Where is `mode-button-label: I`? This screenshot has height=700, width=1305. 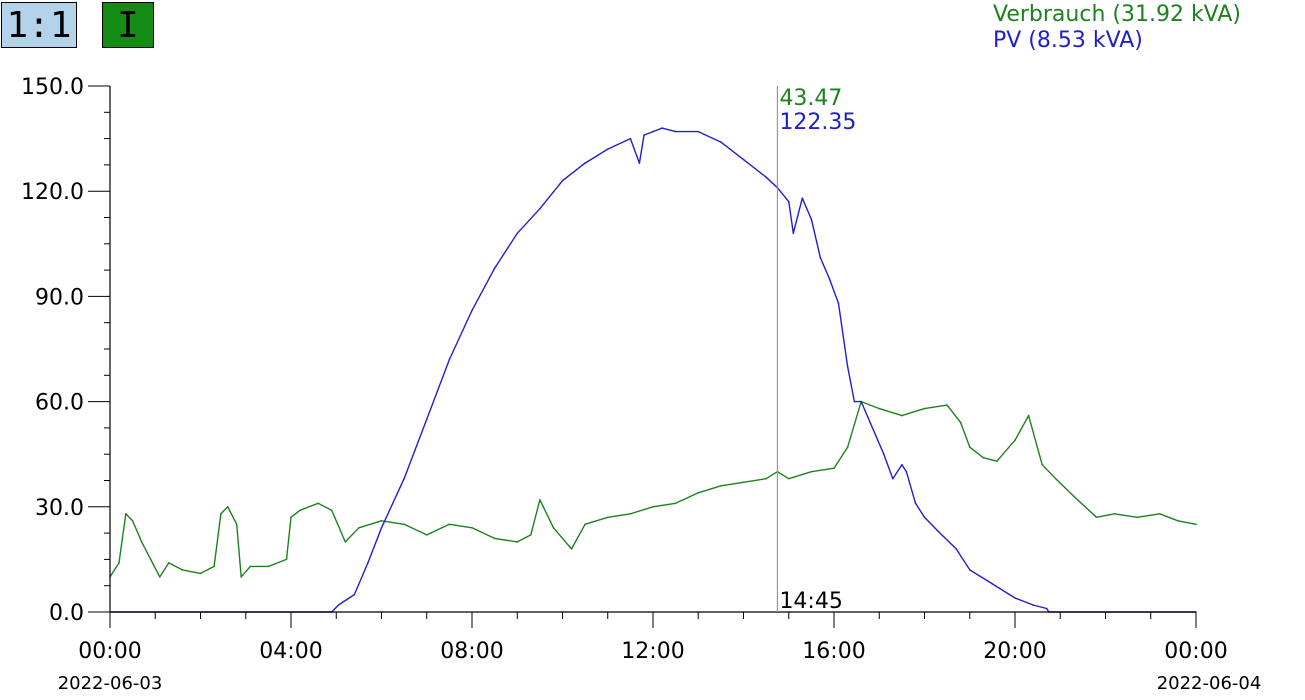 mode-button-label: I is located at coordinates (128, 25).